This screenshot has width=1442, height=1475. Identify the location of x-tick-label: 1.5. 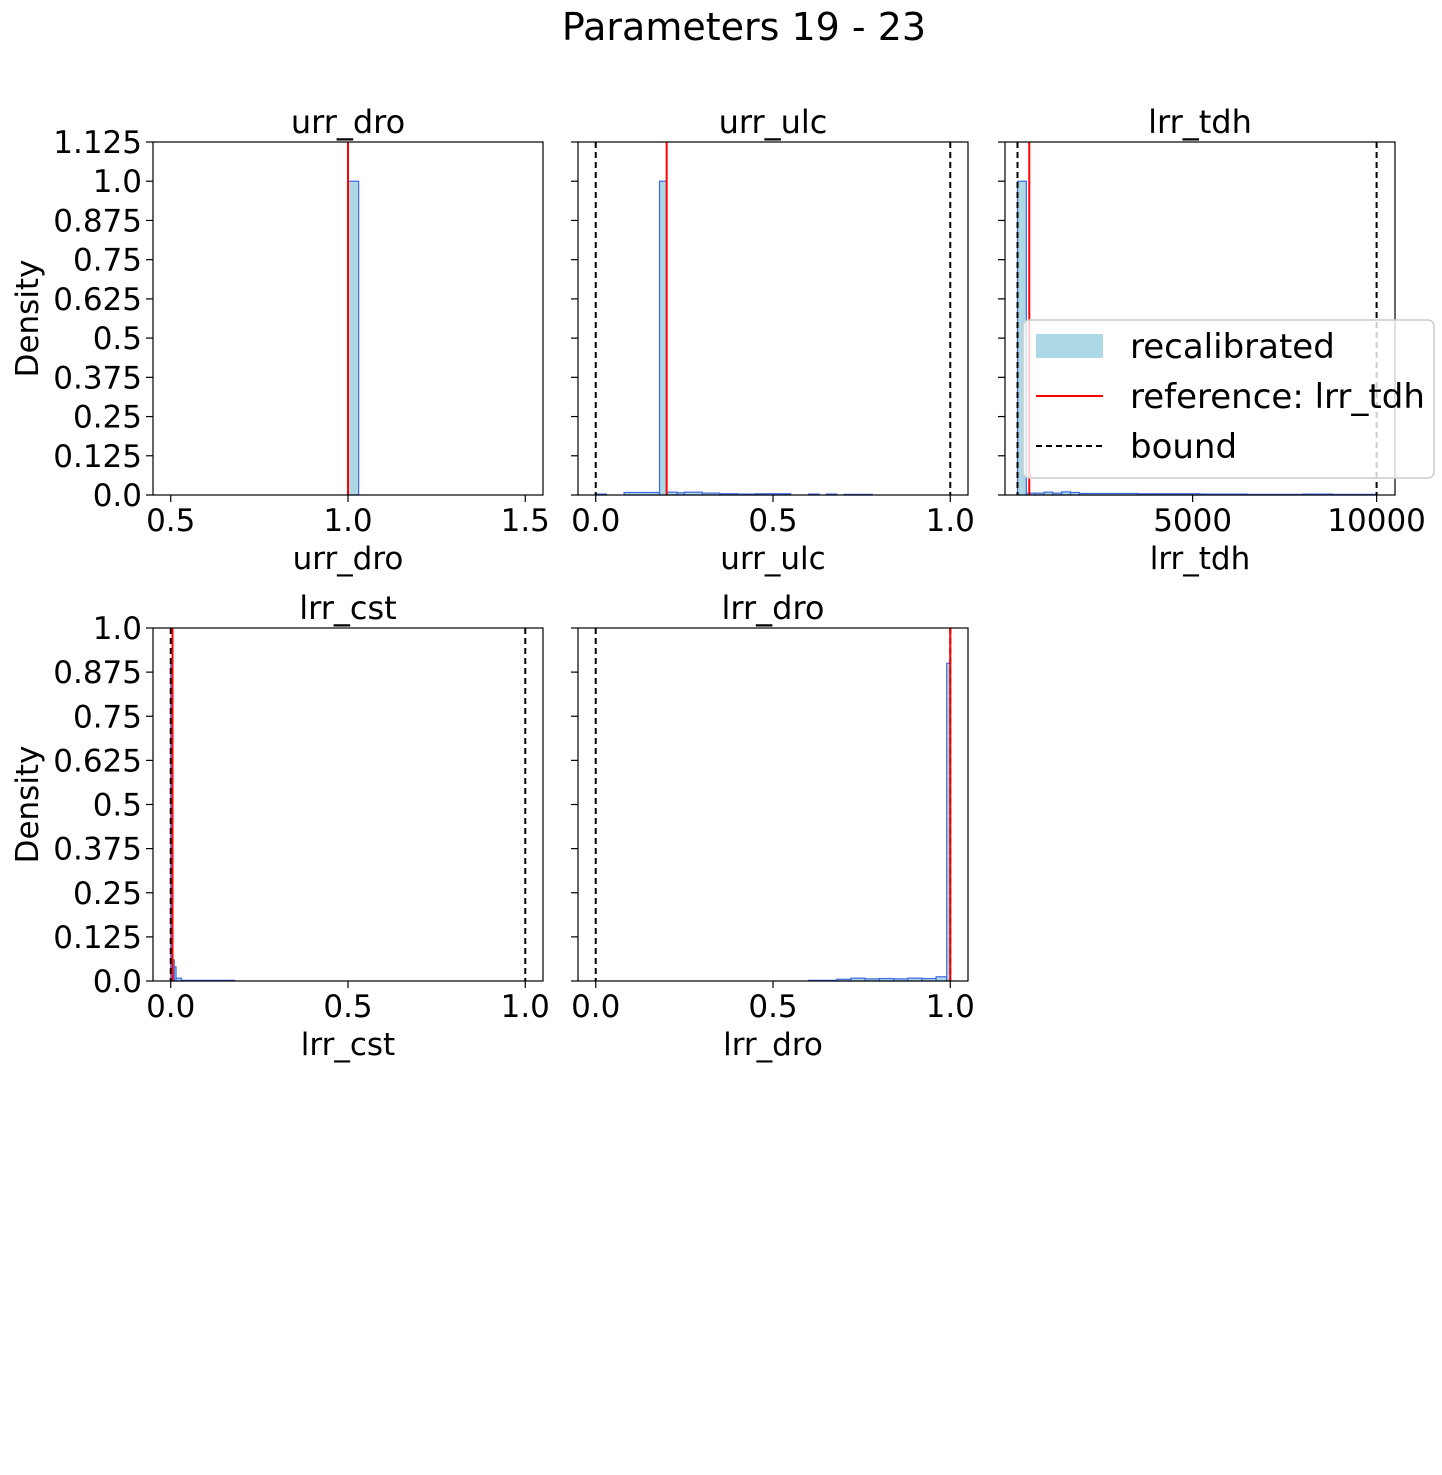
(525, 521).